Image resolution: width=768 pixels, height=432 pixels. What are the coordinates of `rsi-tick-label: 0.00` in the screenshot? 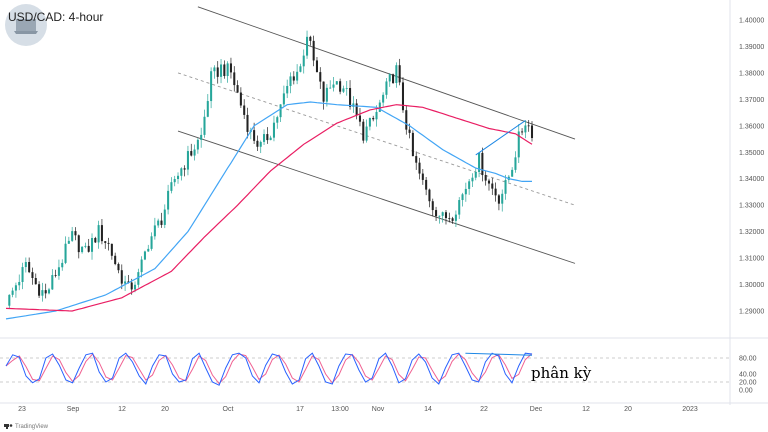 It's located at (746, 391).